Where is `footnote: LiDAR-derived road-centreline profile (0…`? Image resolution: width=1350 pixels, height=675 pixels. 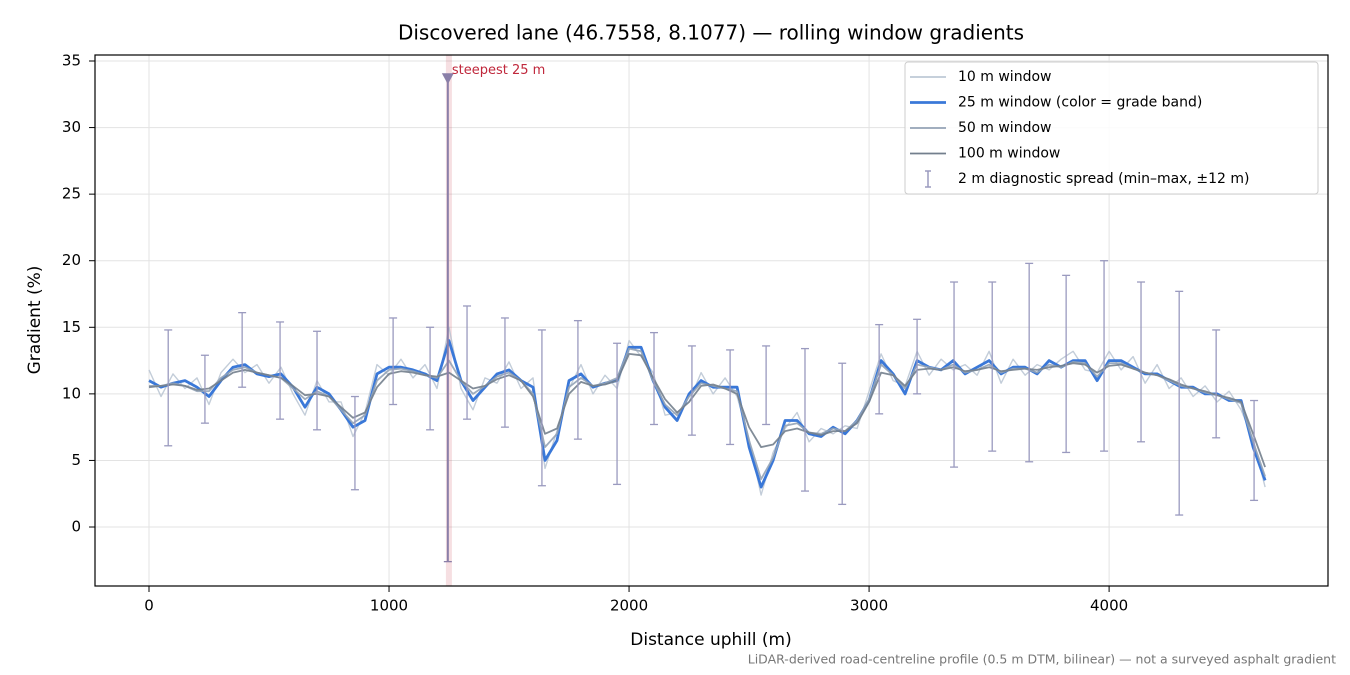 footnote: LiDAR-derived road-centreline profile (0… is located at coordinates (1042, 659).